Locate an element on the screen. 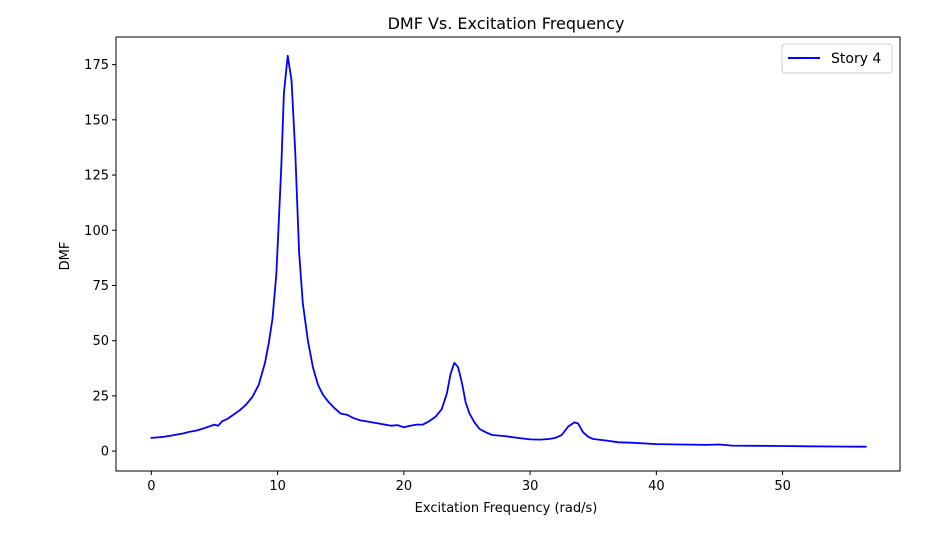  x-tick-label: 40 is located at coordinates (656, 486).